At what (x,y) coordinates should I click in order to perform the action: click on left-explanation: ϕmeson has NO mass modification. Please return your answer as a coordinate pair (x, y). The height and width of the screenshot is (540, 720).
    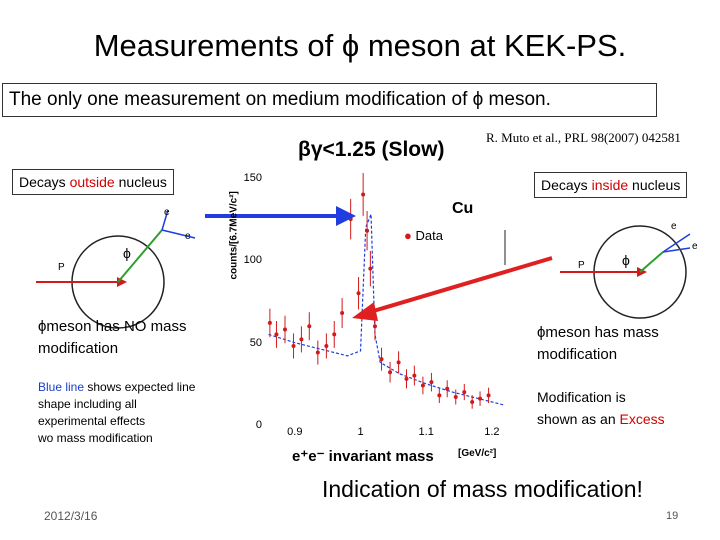
    Looking at the image, I should click on (112, 338).